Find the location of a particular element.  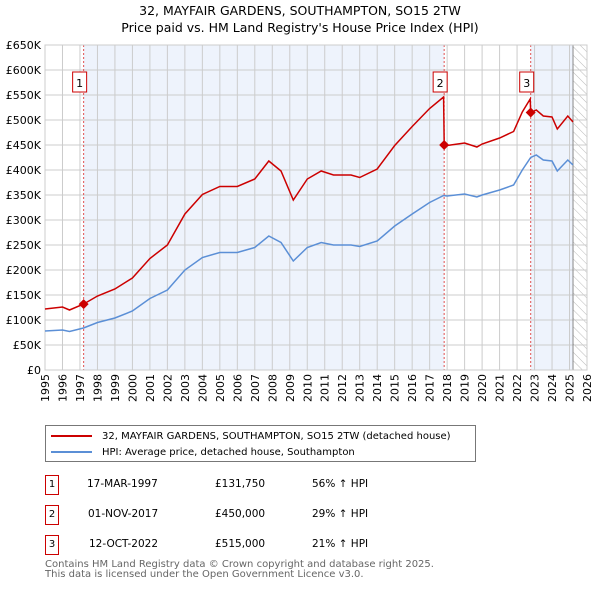

marker-badge: 3 is located at coordinates (52, 545).